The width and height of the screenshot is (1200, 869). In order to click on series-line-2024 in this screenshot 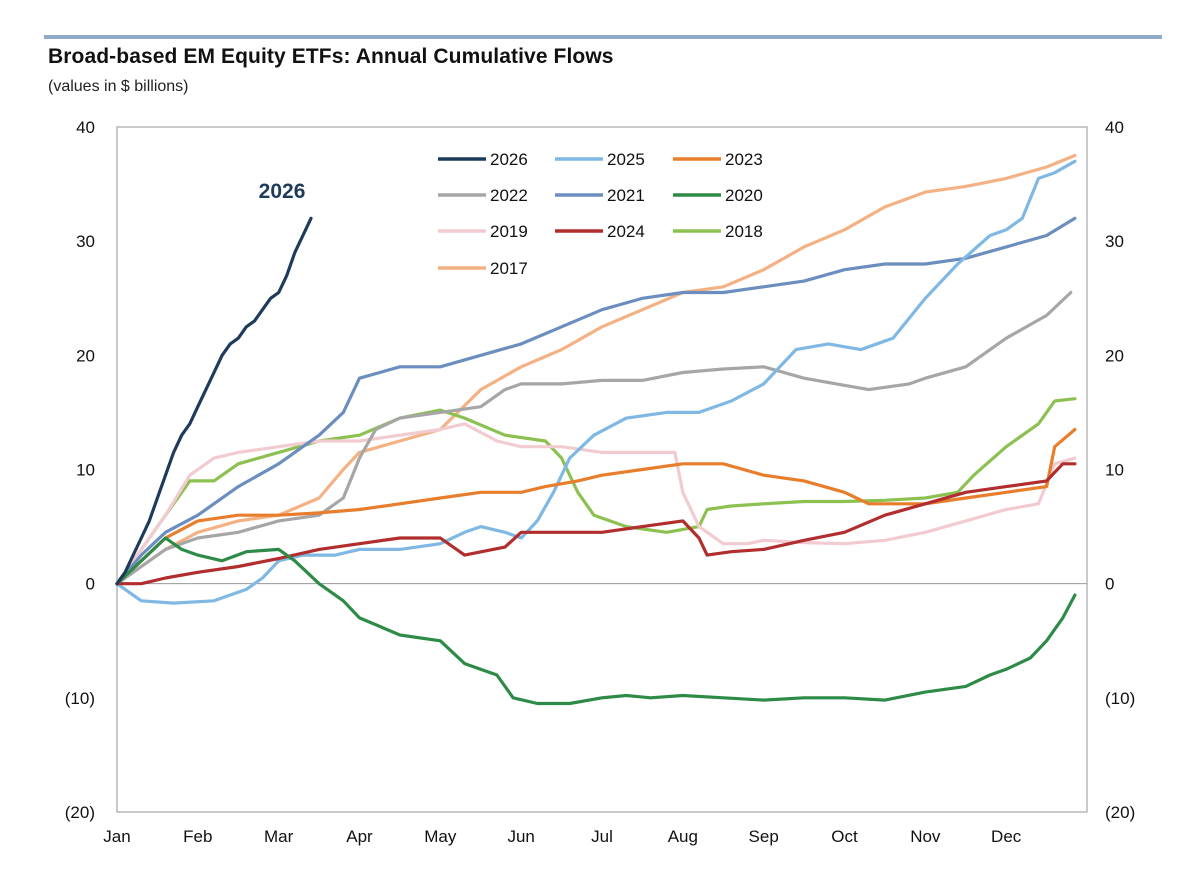, I will do `click(596, 524)`.